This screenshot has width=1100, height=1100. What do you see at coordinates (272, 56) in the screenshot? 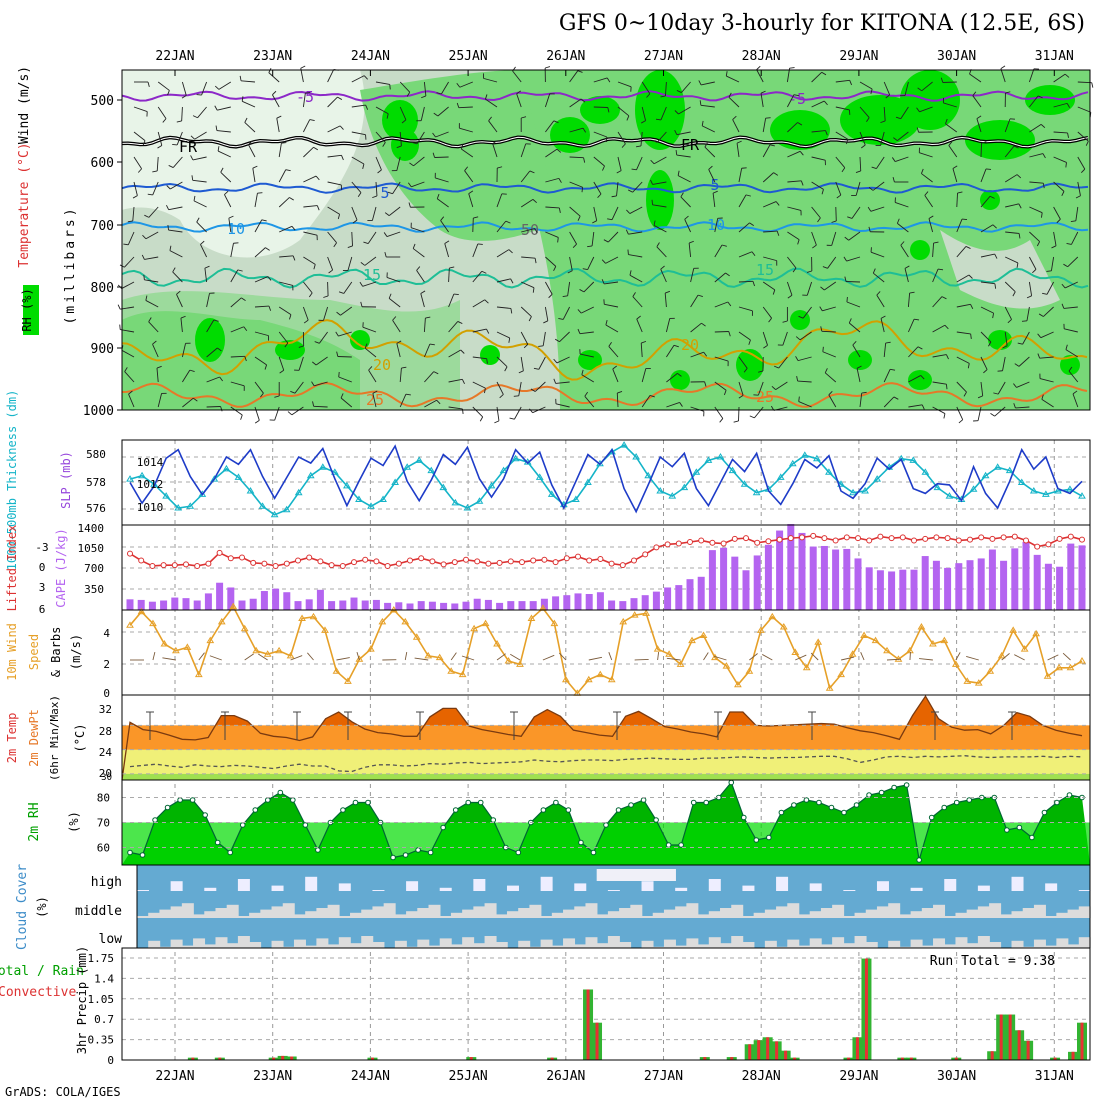
I see `date-label-top: 23JAN` at bounding box center [272, 56].